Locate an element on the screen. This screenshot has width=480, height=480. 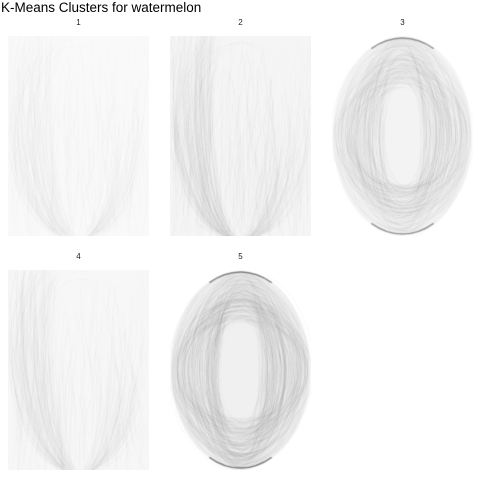
cluster-label-5: 5 is located at coordinates (241, 256).